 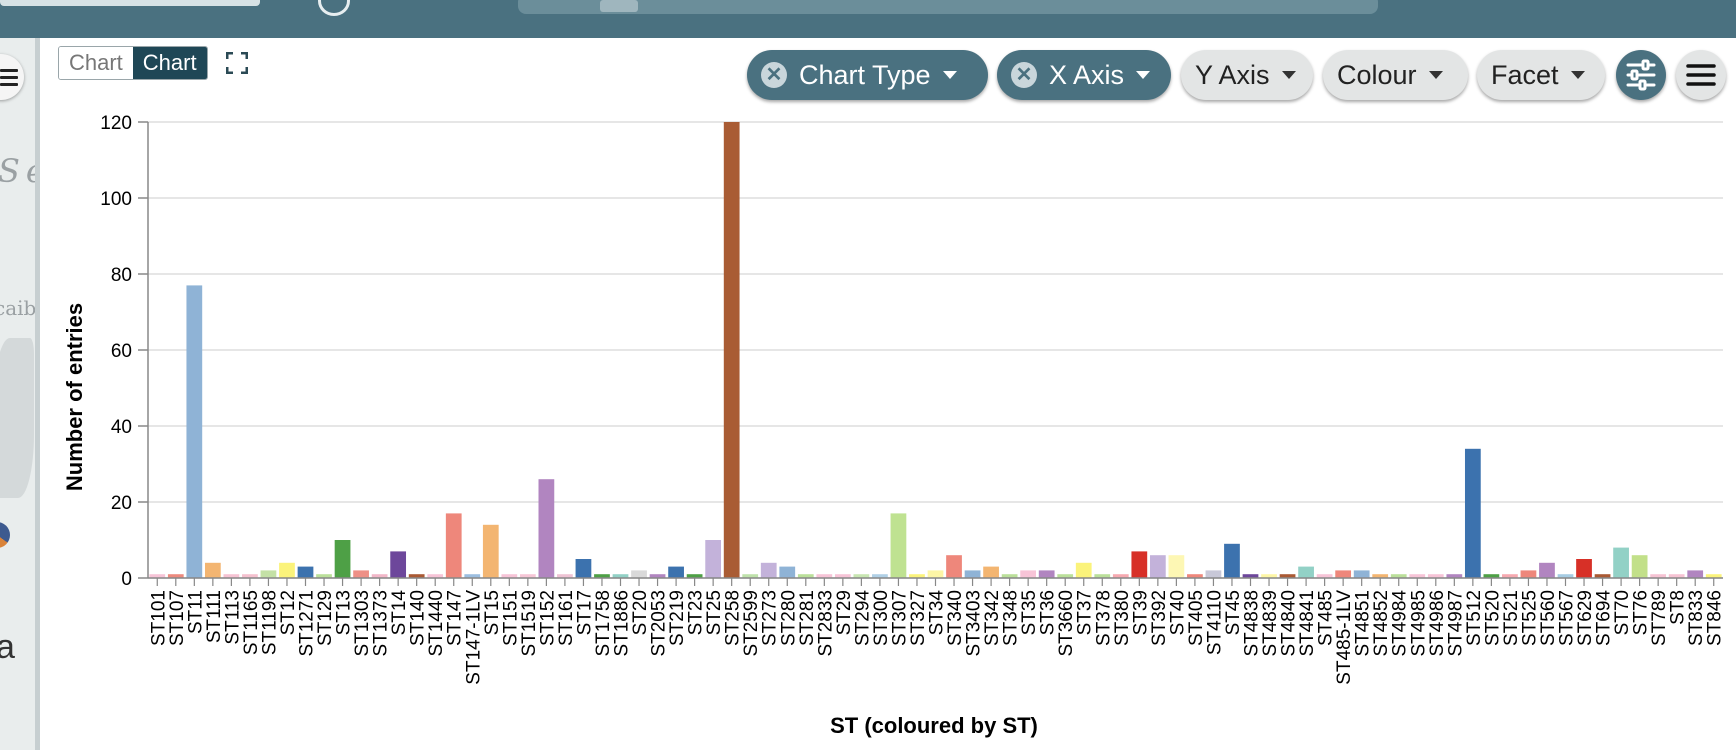 What do you see at coordinates (1084, 75) in the screenshot?
I see `x-axis-pill: ✕ X Axis` at bounding box center [1084, 75].